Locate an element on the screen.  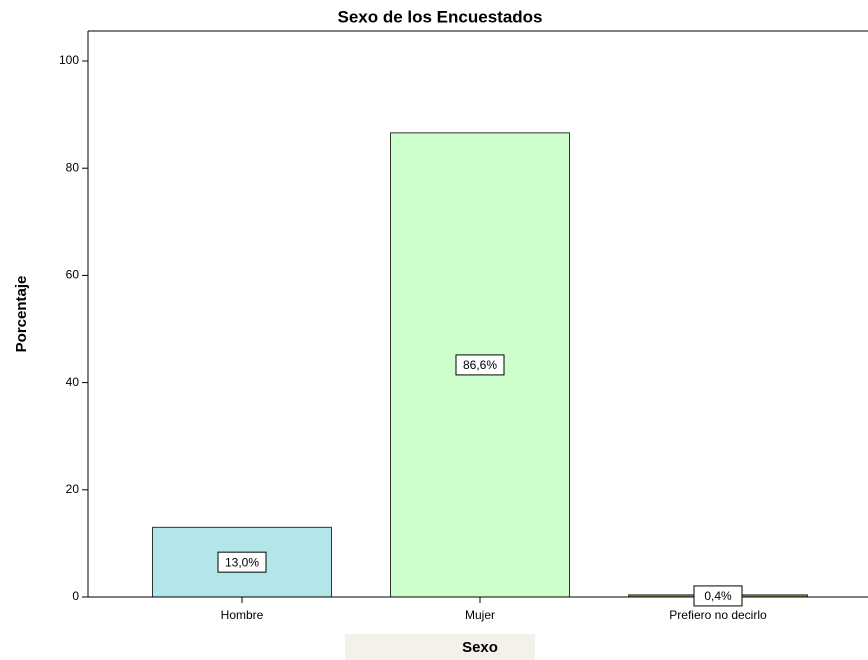
y-tick-label: 0 is located at coordinates (75, 596).